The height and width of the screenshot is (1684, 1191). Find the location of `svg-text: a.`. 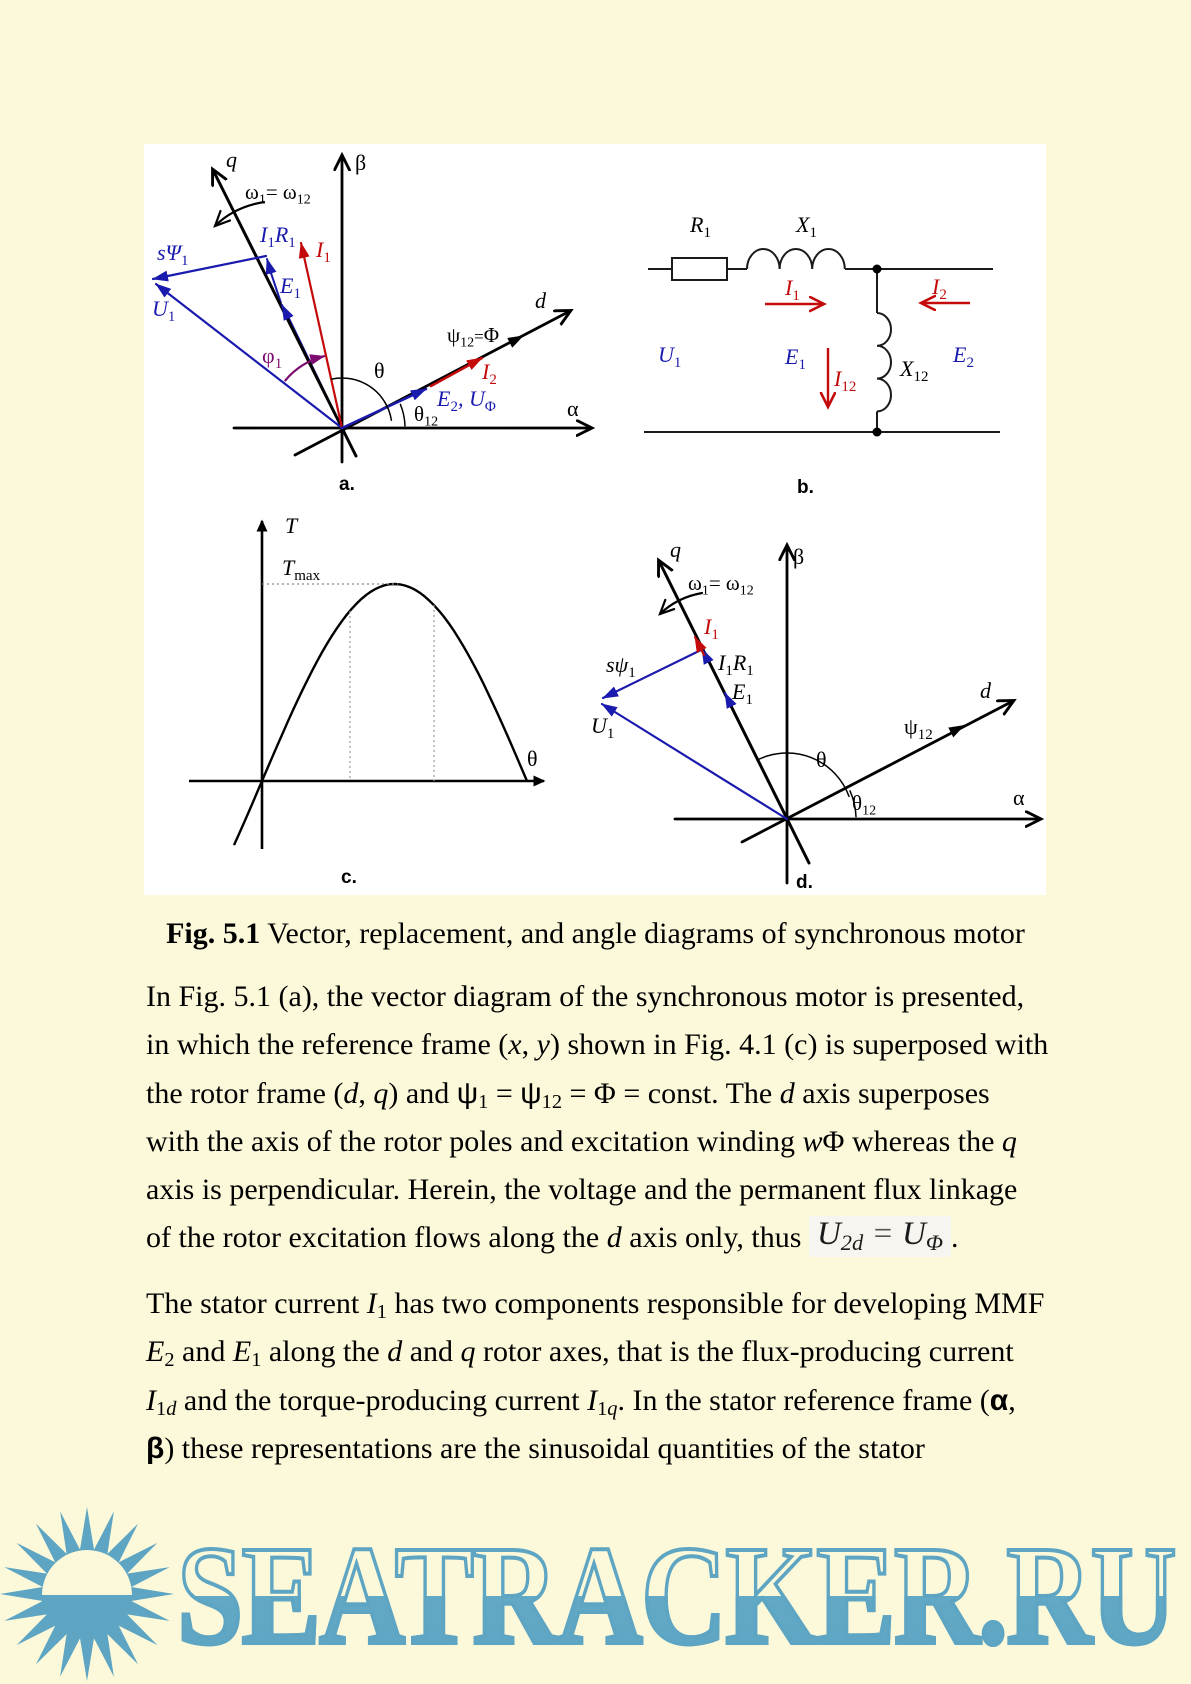

svg-text: a. is located at coordinates (347, 484).